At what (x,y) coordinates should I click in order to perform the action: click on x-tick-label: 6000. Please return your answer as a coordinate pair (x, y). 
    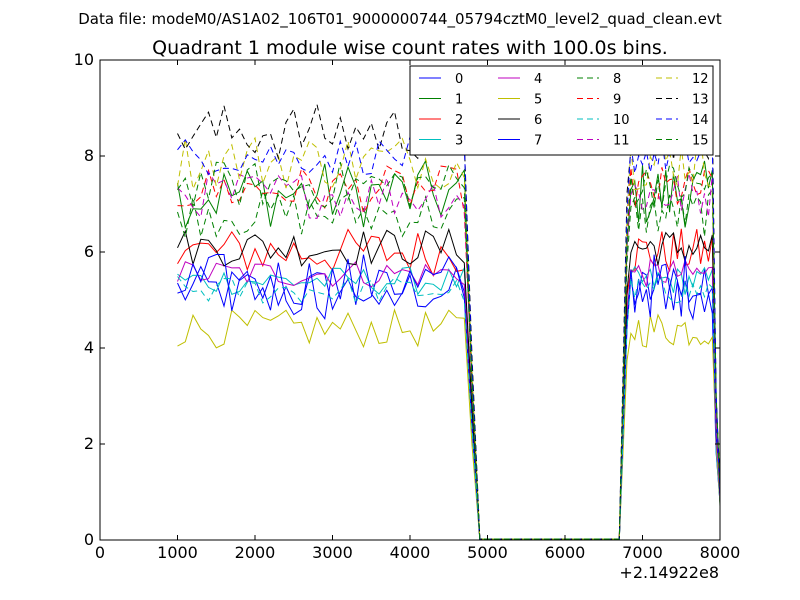
    Looking at the image, I should click on (565, 552).